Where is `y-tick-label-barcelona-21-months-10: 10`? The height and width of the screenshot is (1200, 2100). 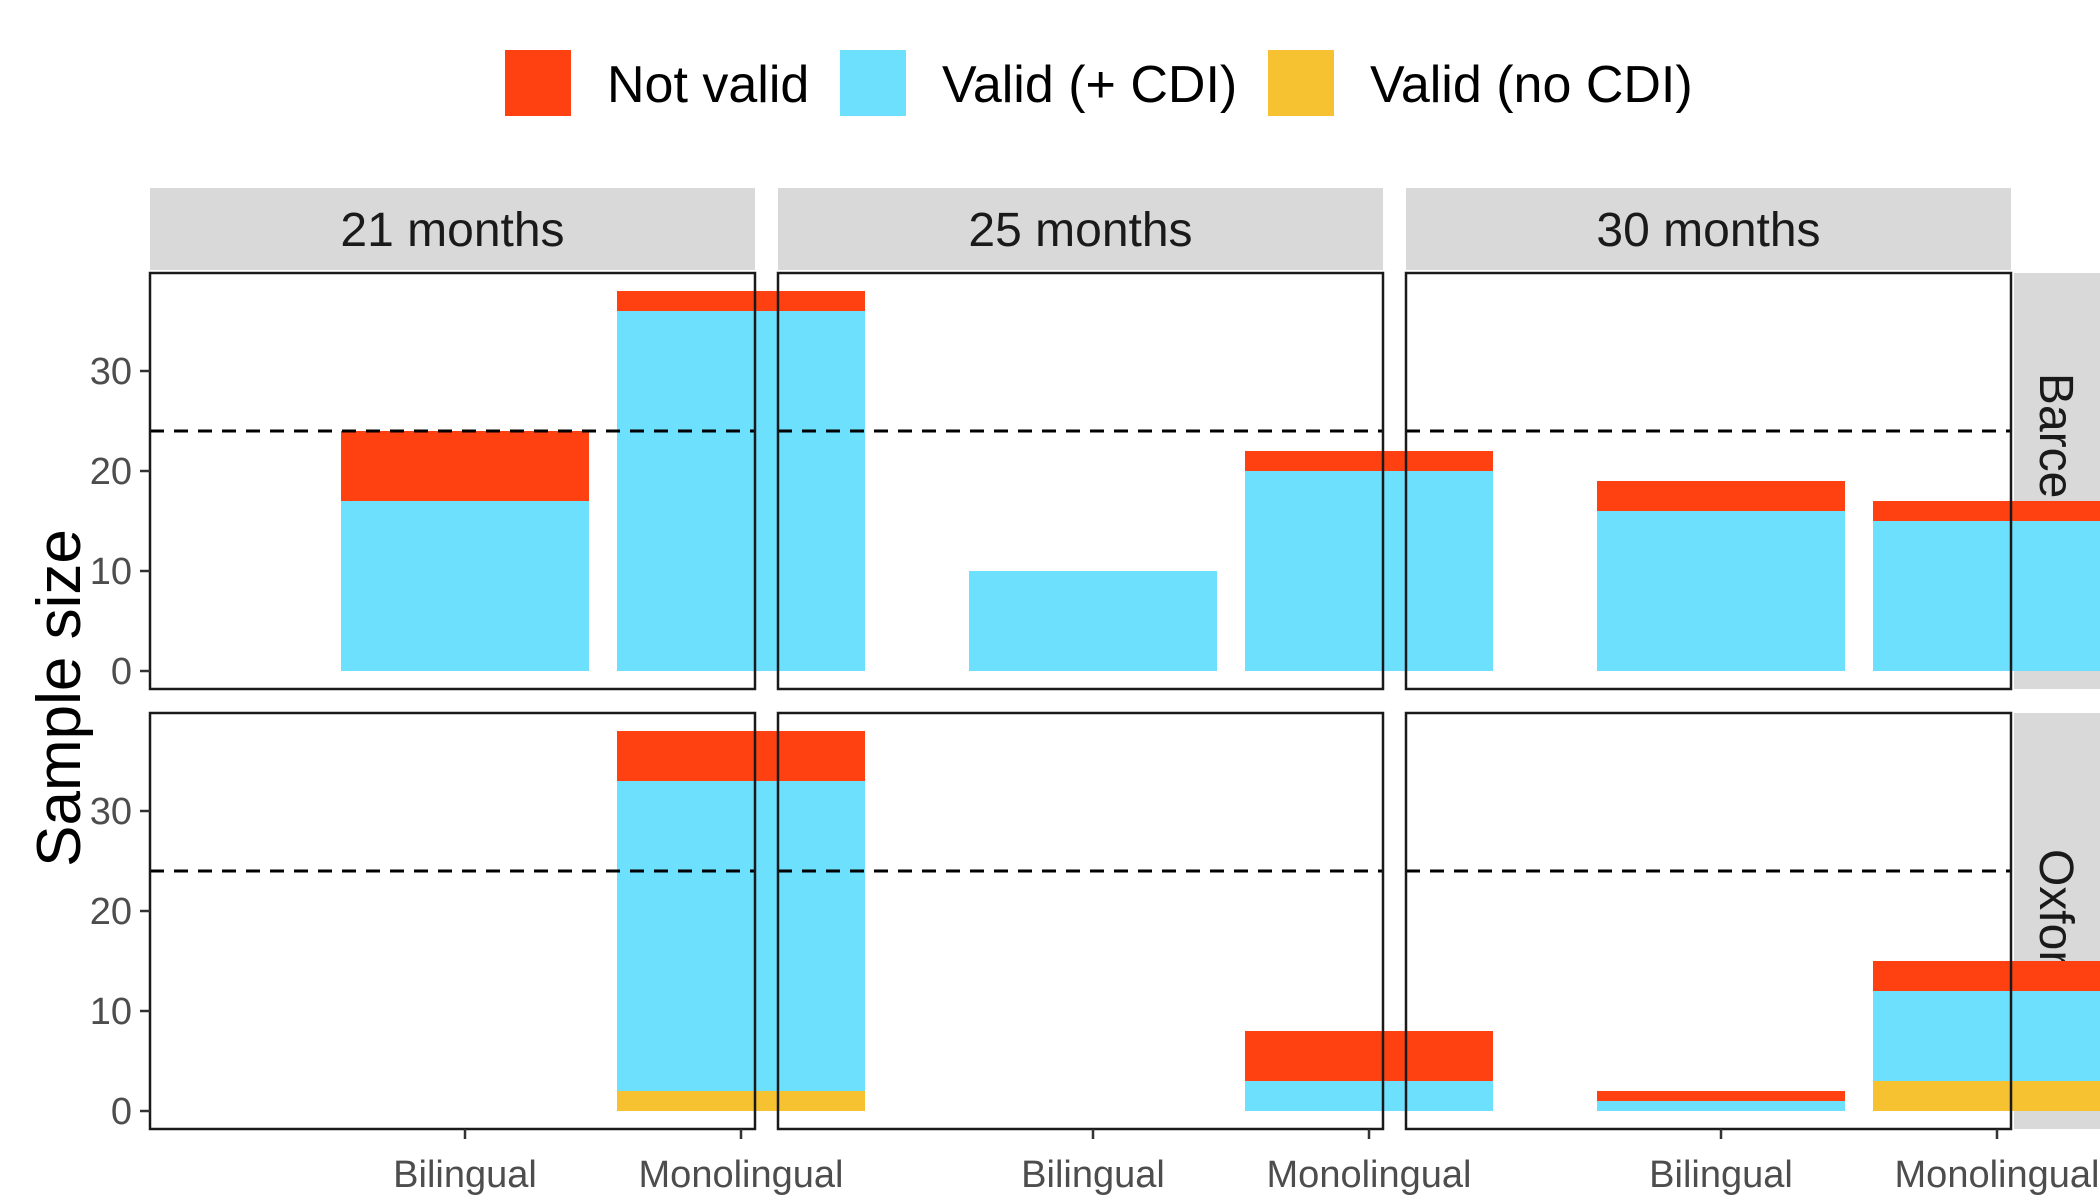 y-tick-label-barcelona-21-months-10: 10 is located at coordinates (111, 572).